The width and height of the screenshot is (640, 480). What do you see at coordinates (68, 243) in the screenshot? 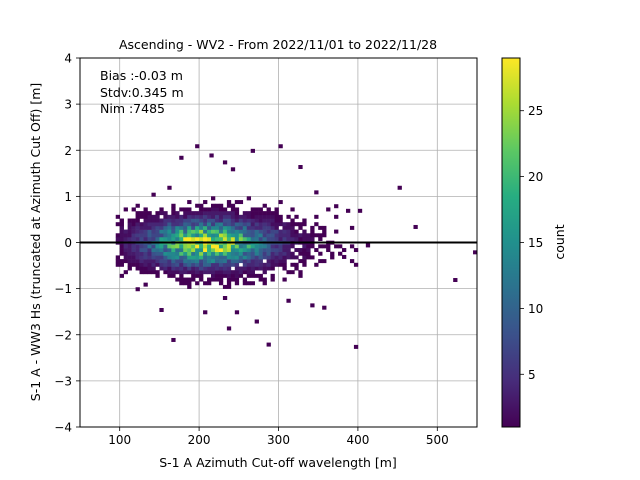
I see `y-tick-label: 0` at bounding box center [68, 243].